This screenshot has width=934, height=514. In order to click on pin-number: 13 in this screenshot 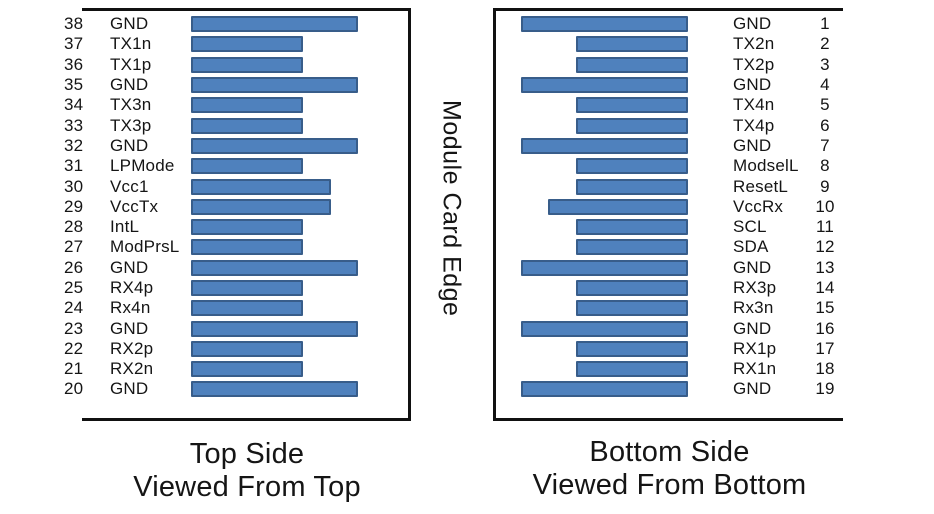, I will do `click(825, 267)`.